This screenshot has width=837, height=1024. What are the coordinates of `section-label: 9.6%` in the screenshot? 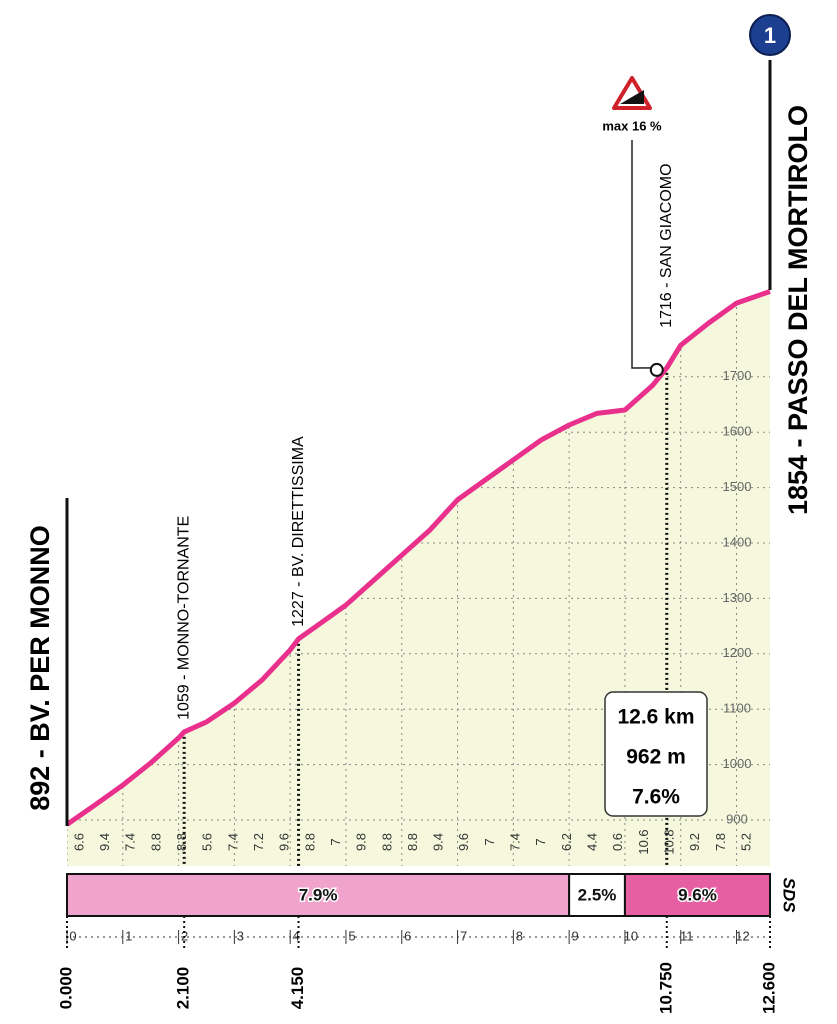 It's located at (697, 894).